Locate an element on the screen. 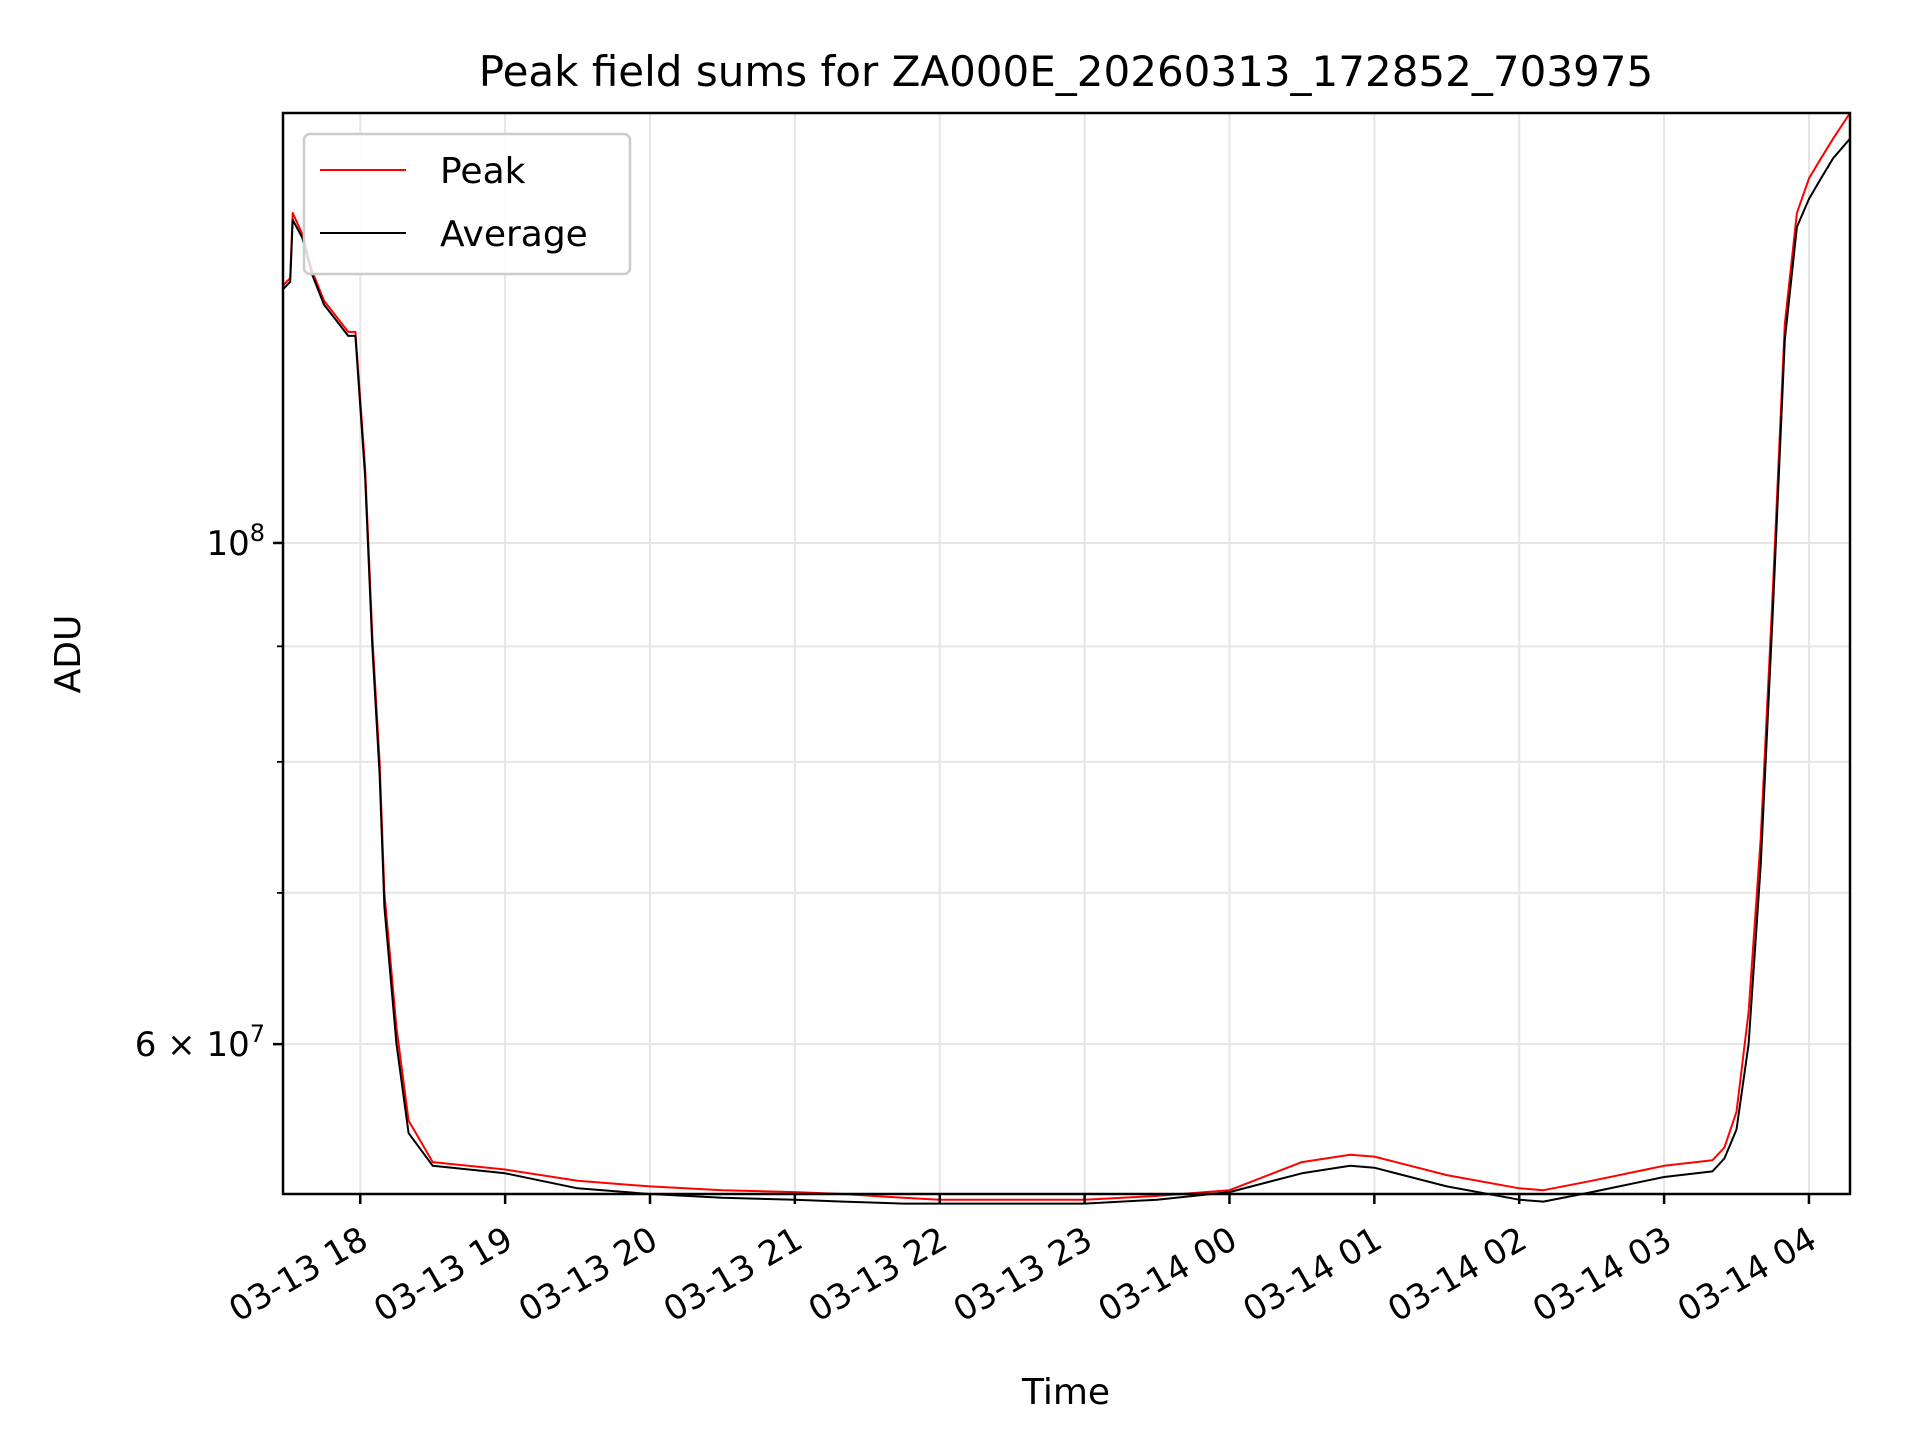  x-axis-label: Time is located at coordinates (1065, 1392).